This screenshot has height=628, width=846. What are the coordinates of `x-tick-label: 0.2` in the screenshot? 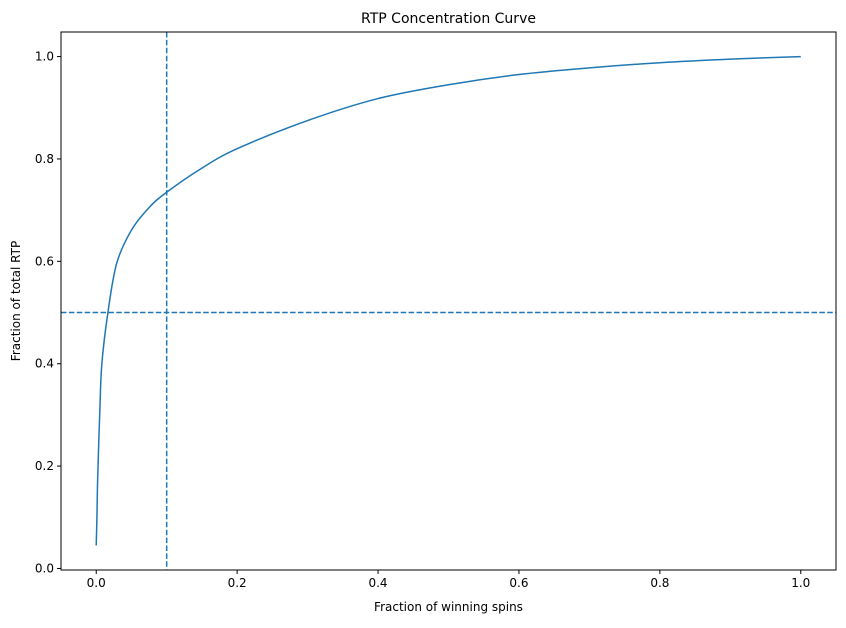 It's located at (237, 583).